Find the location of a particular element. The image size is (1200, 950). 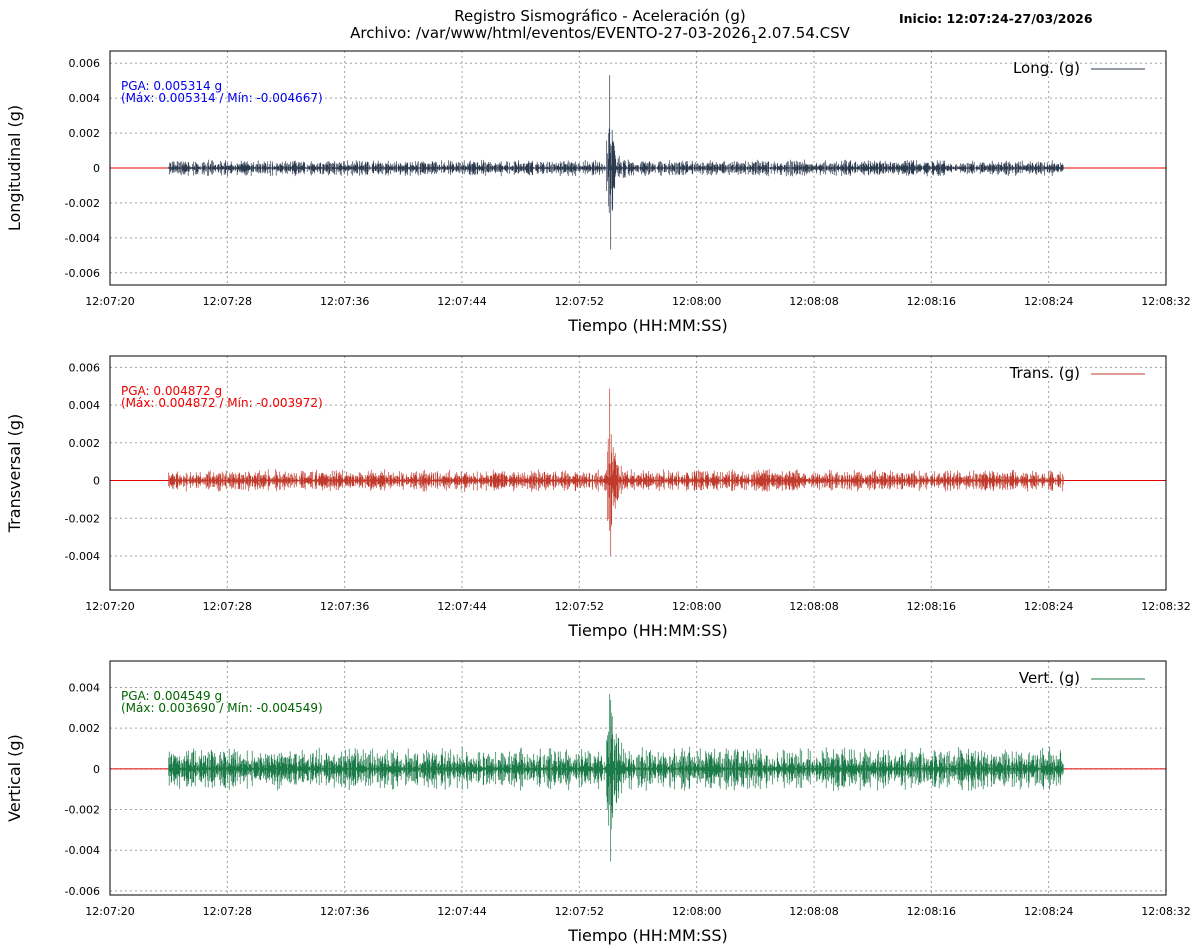

chart-title: Registro Sismográfico - Aceleración (g) is located at coordinates (599, 16).